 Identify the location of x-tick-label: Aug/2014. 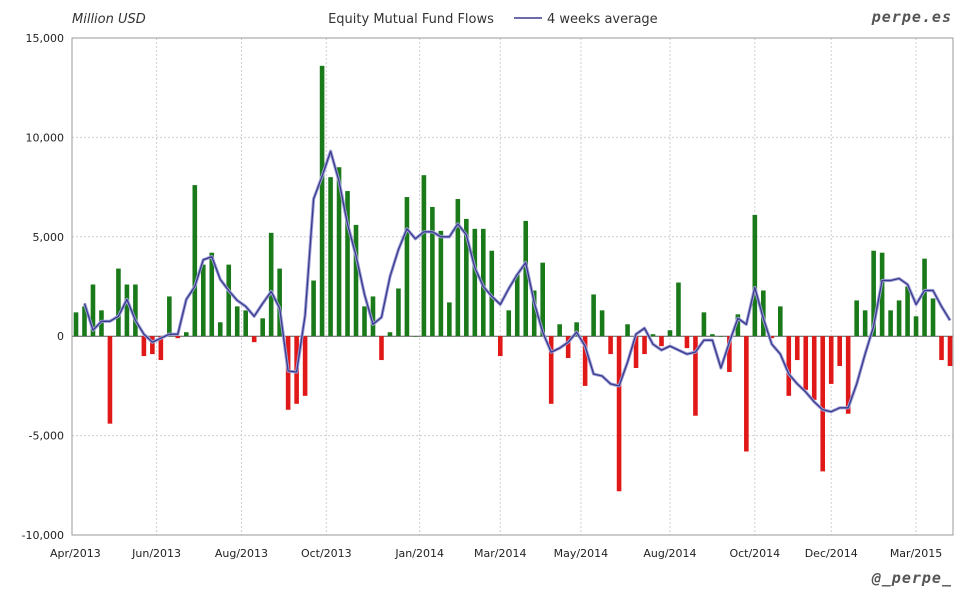
(669, 553).